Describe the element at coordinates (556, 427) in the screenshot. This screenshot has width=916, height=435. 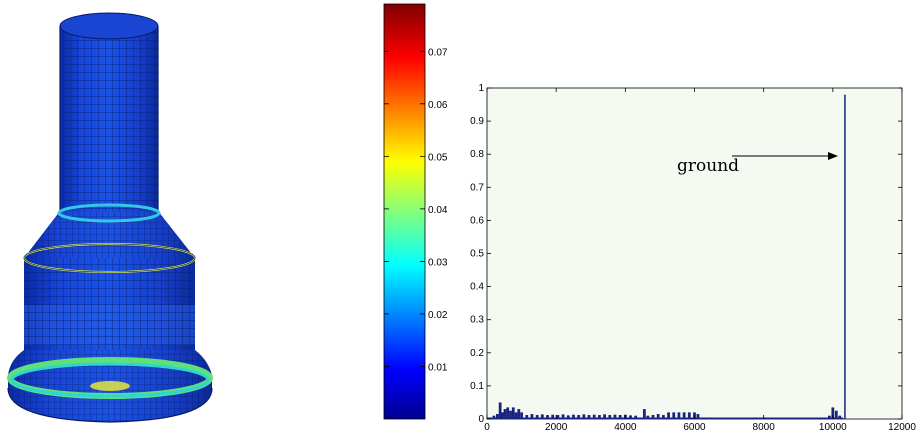
I see `x-tick-label: 2000` at that location.